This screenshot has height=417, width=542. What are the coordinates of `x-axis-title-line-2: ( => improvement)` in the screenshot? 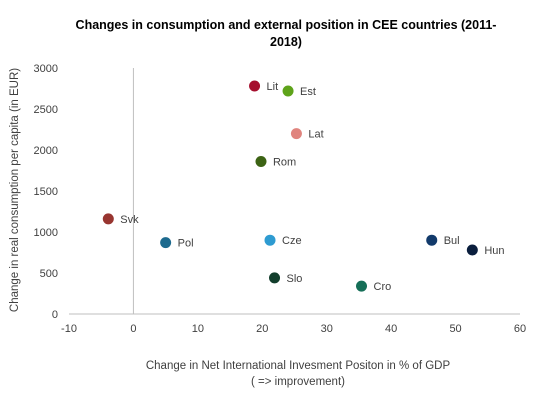 It's located at (298, 382).